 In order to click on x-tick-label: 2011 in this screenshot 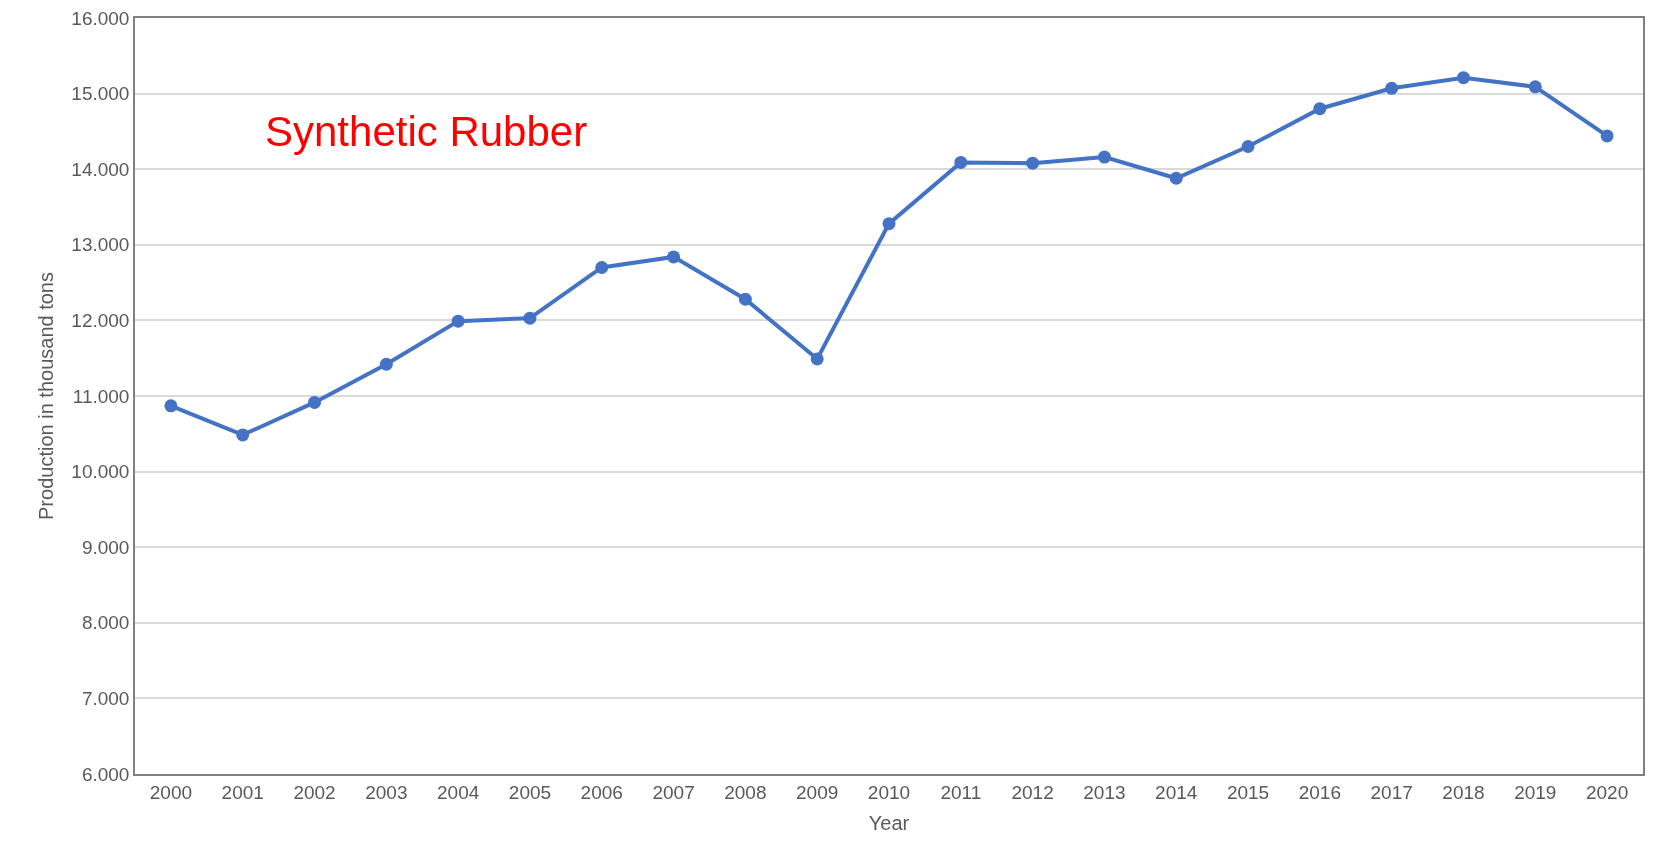, I will do `click(961, 792)`.